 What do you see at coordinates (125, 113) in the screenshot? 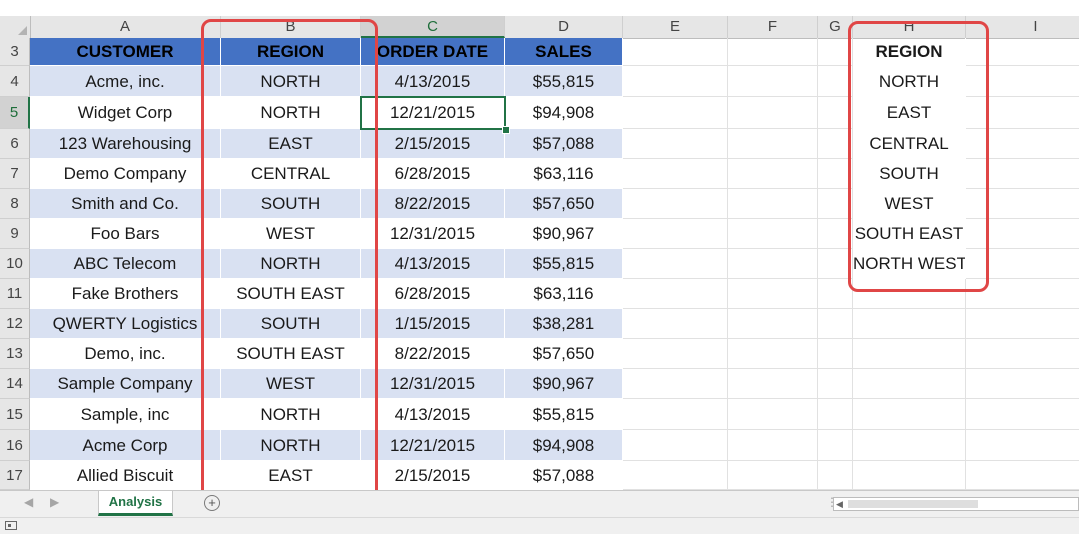
I see `table-cell-customer: Widget Corp` at bounding box center [125, 113].